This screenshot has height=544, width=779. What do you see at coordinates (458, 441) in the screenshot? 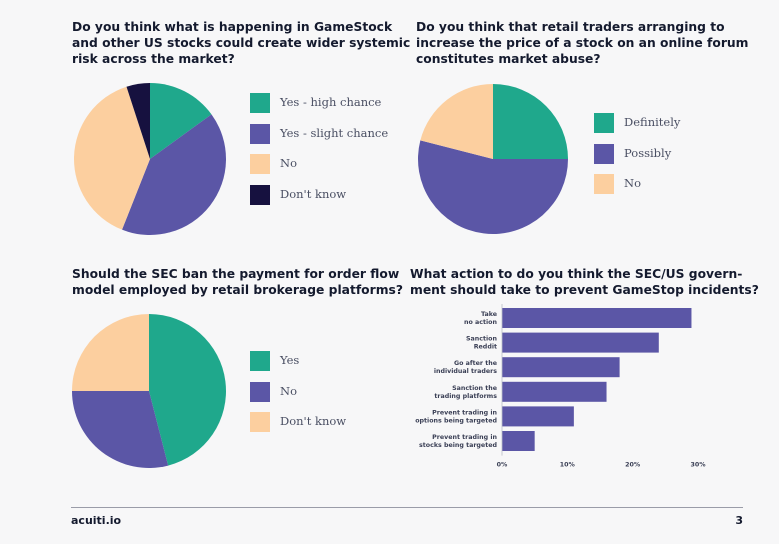
I see `bar-category-label: Prevent trading in stocks being targeted` at bounding box center [458, 441].